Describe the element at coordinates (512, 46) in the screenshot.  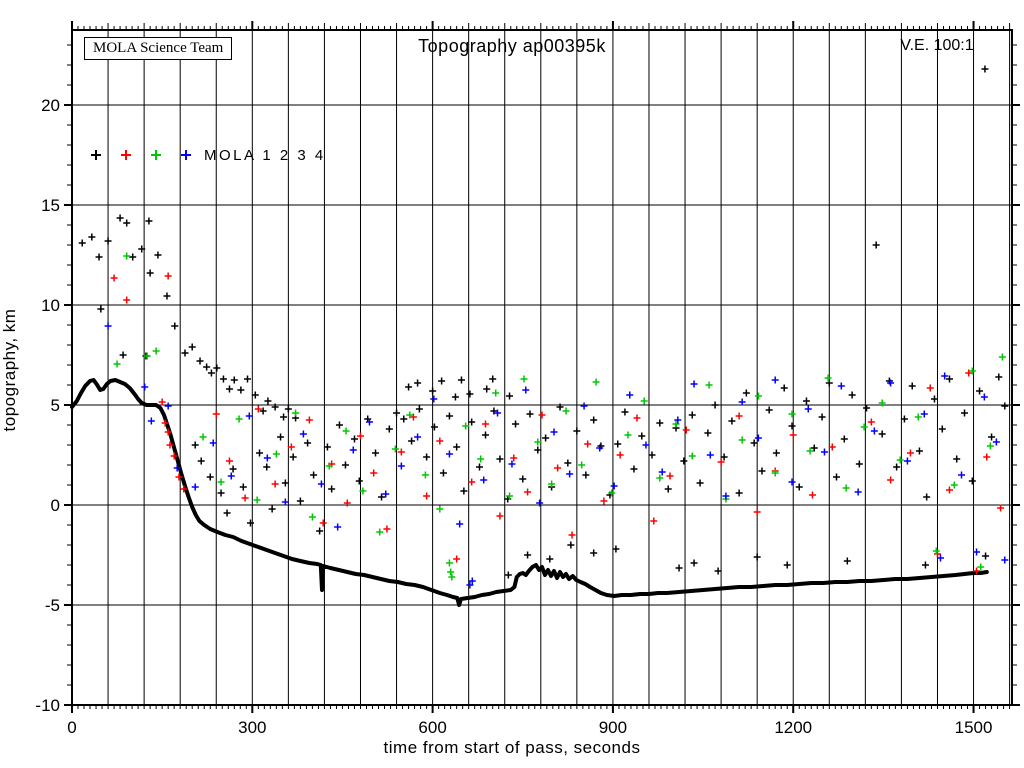
I see `page-title: Topography ap00395k` at that location.